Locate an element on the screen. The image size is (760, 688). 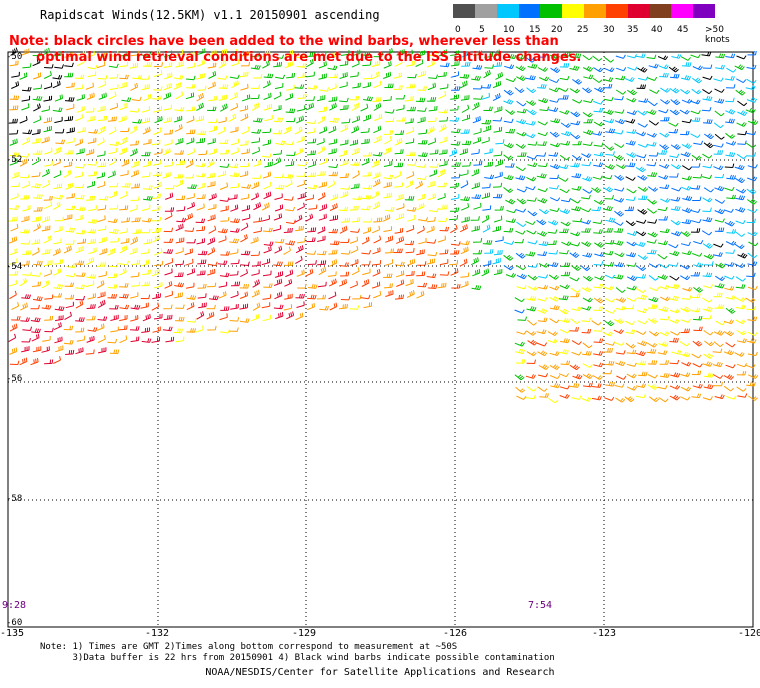
legend-swatch is located at coordinates (464, 11).